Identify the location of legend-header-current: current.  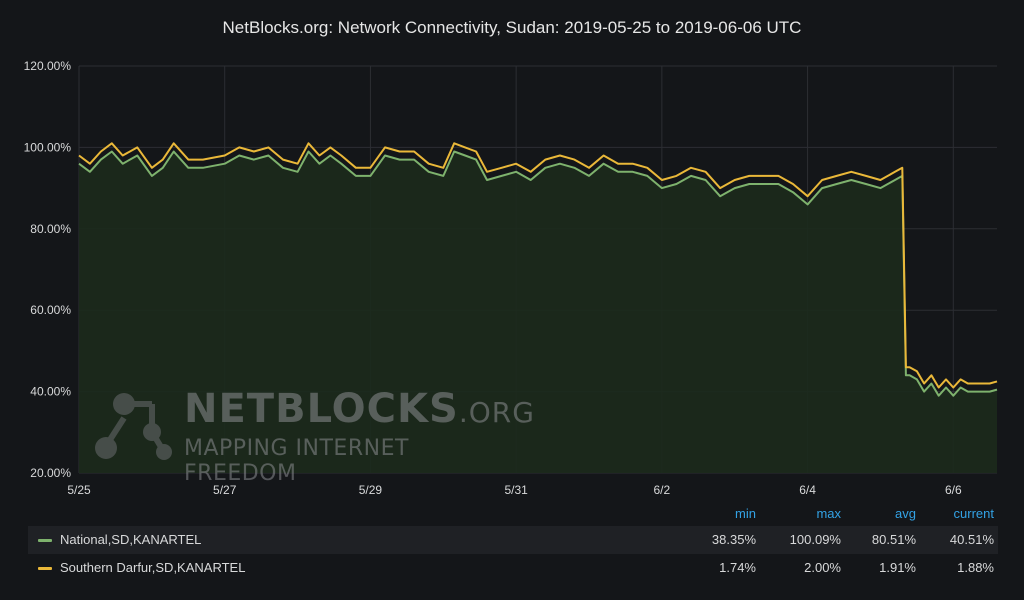
(973, 513).